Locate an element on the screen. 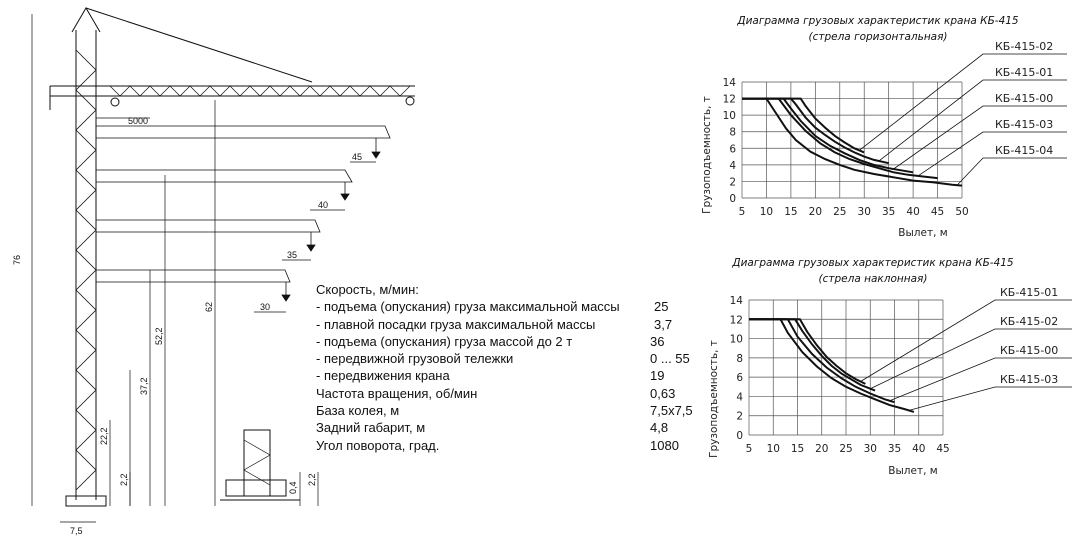 Image resolution: width=1080 pixels, height=541 pixels. dim-radius-40: 40 is located at coordinates (323, 205).